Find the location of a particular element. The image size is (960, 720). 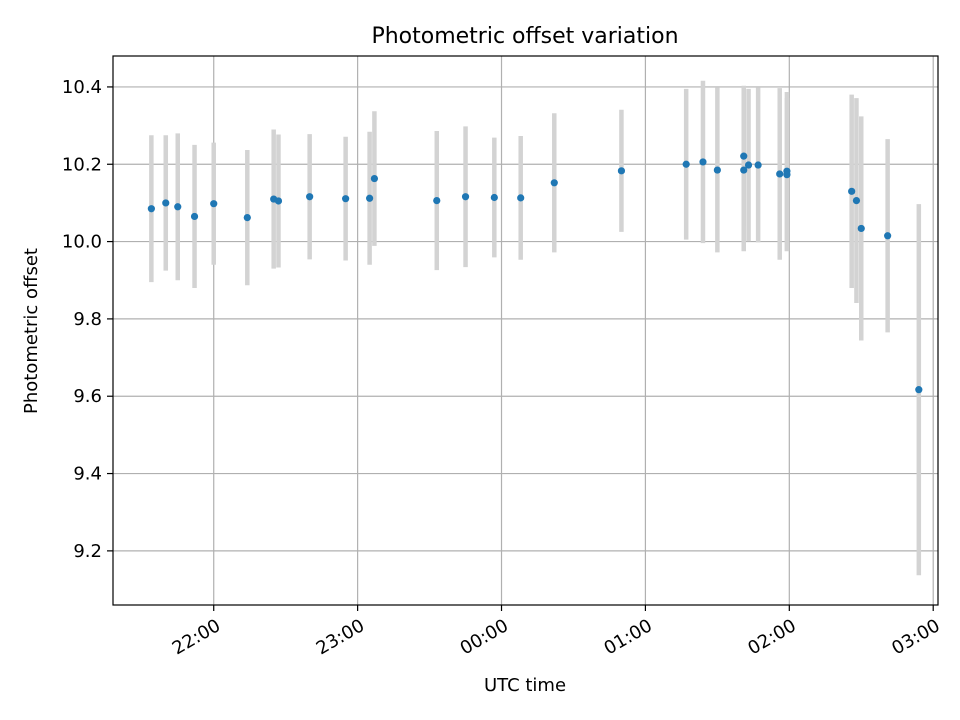

y-tick-label: 9.6 is located at coordinates (87, 396).